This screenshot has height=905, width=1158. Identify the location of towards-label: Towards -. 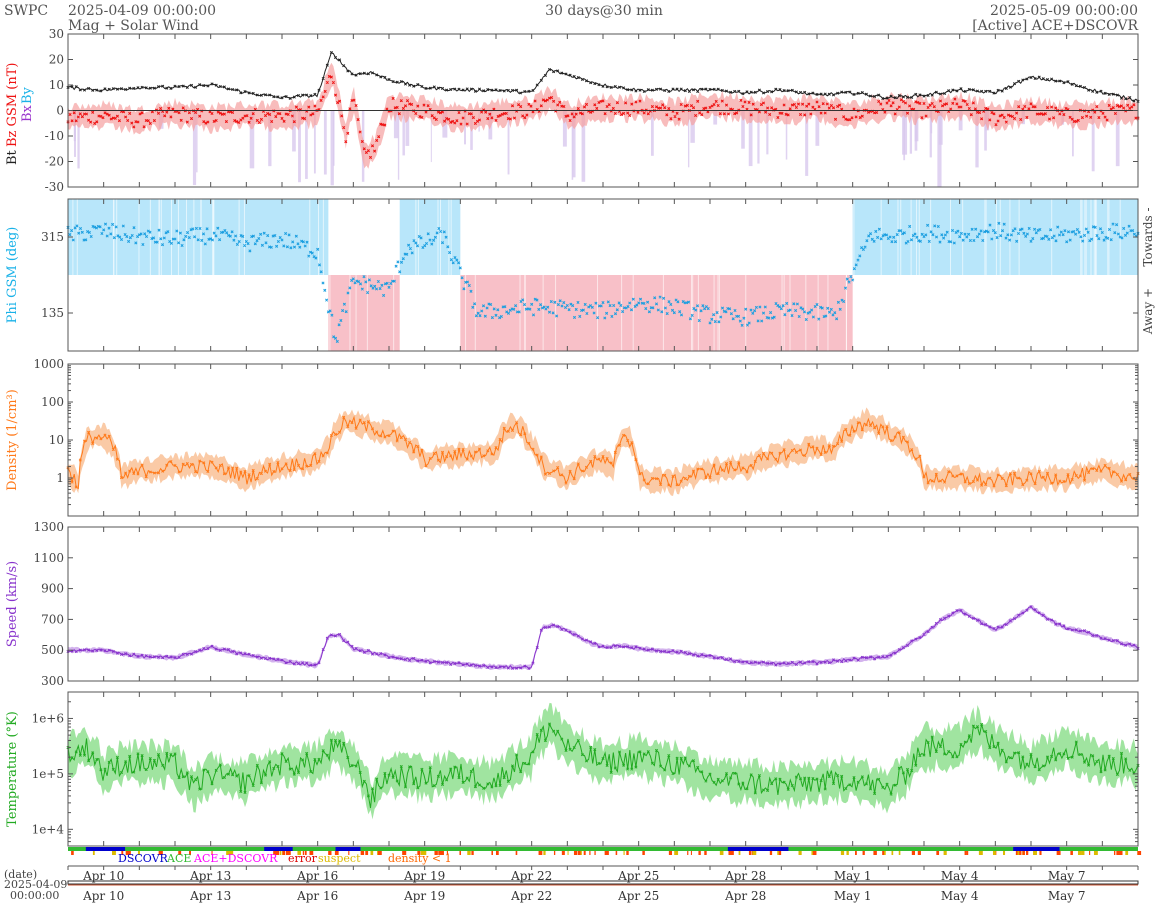
(1148, 236).